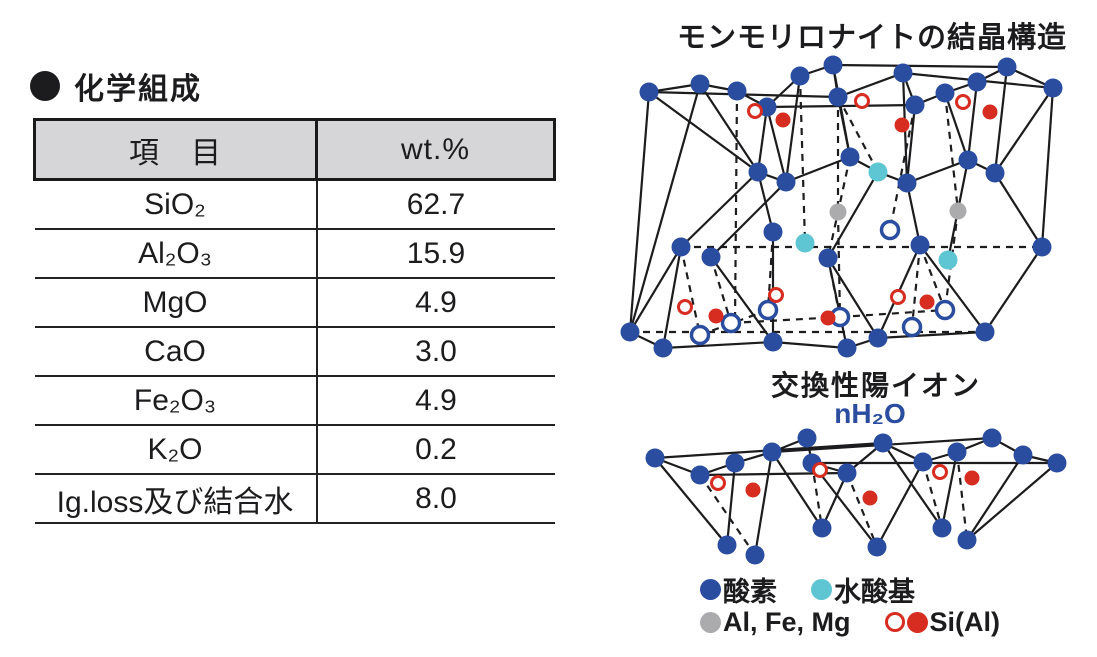 The width and height of the screenshot is (1097, 657). Describe the element at coordinates (294, 499) in the screenshot. I see `table-row: Ig.loss及び結合水 8.0` at that location.